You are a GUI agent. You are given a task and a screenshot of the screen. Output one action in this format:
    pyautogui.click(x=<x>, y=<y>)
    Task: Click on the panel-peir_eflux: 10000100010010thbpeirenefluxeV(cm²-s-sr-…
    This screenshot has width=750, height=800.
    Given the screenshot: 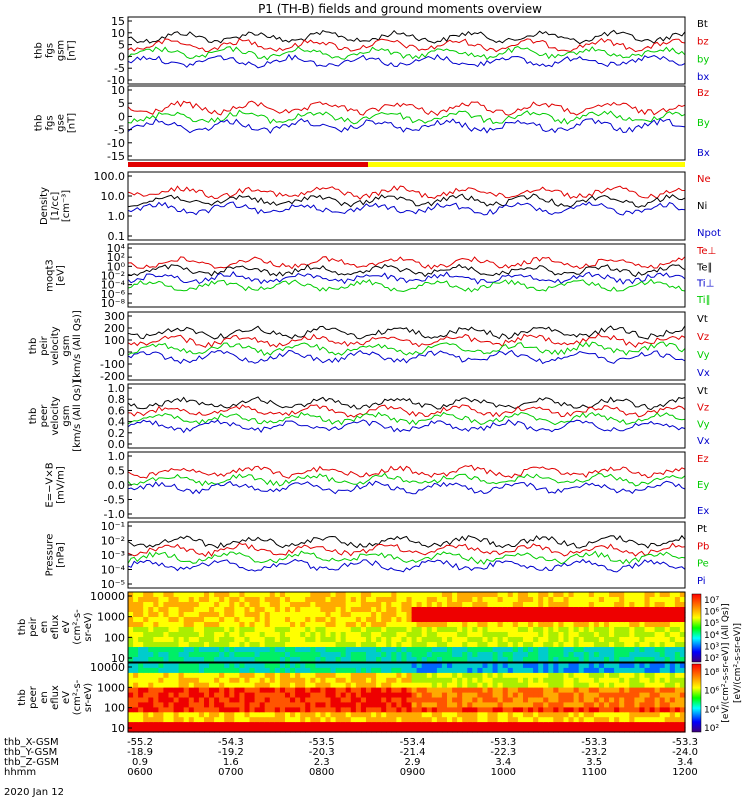 What is the action you would take?
    pyautogui.click(x=351, y=627)
    